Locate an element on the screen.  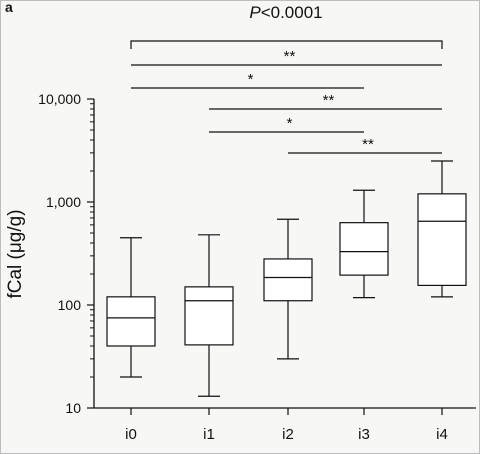
comparison-i2-i4: ** is located at coordinates (365, 145).